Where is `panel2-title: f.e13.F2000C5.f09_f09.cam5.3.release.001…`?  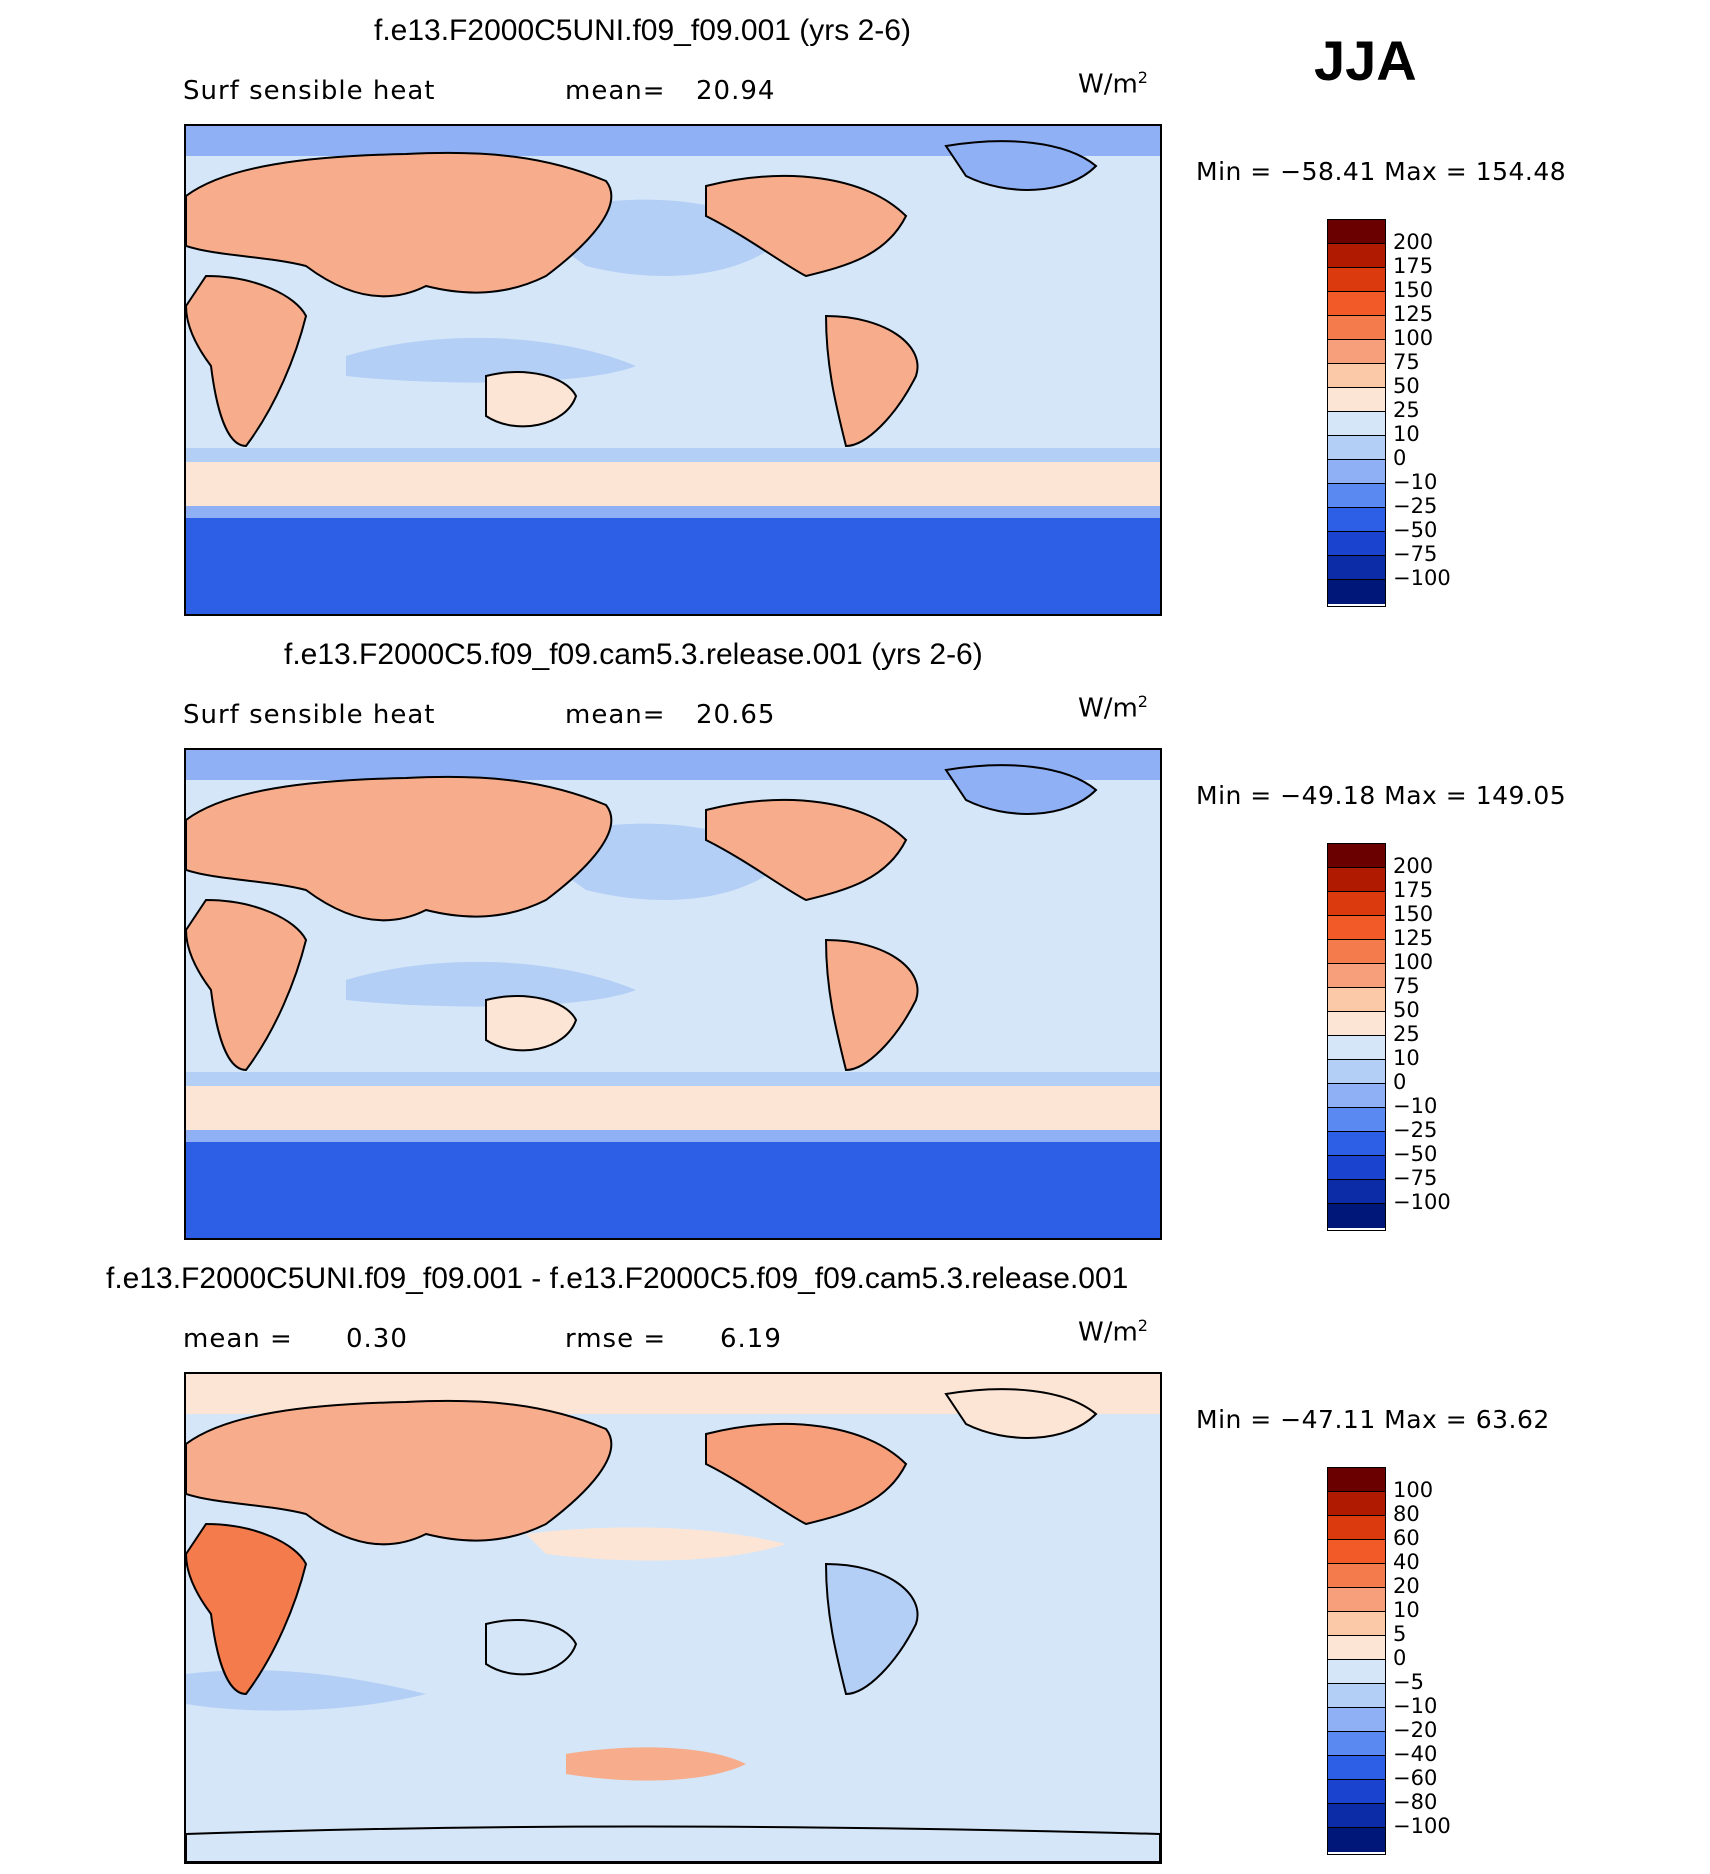 panel2-title: f.e13.F2000C5.f09_f09.cam5.3.release.001… is located at coordinates (633, 654).